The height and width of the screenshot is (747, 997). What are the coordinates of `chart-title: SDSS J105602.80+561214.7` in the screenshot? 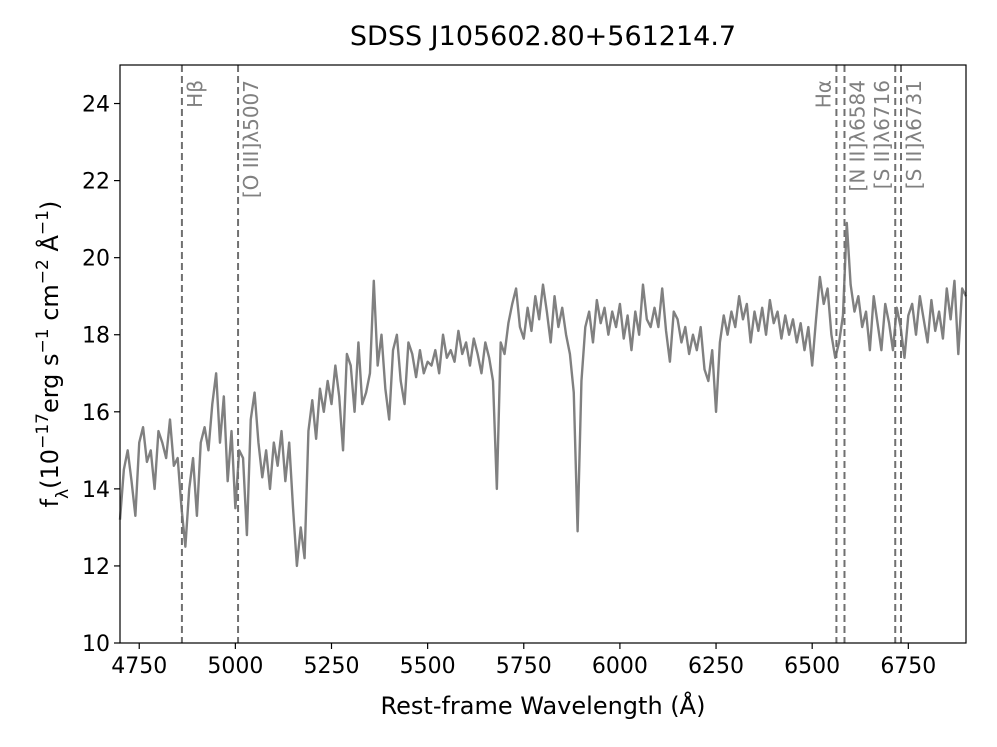 It's located at (543, 36).